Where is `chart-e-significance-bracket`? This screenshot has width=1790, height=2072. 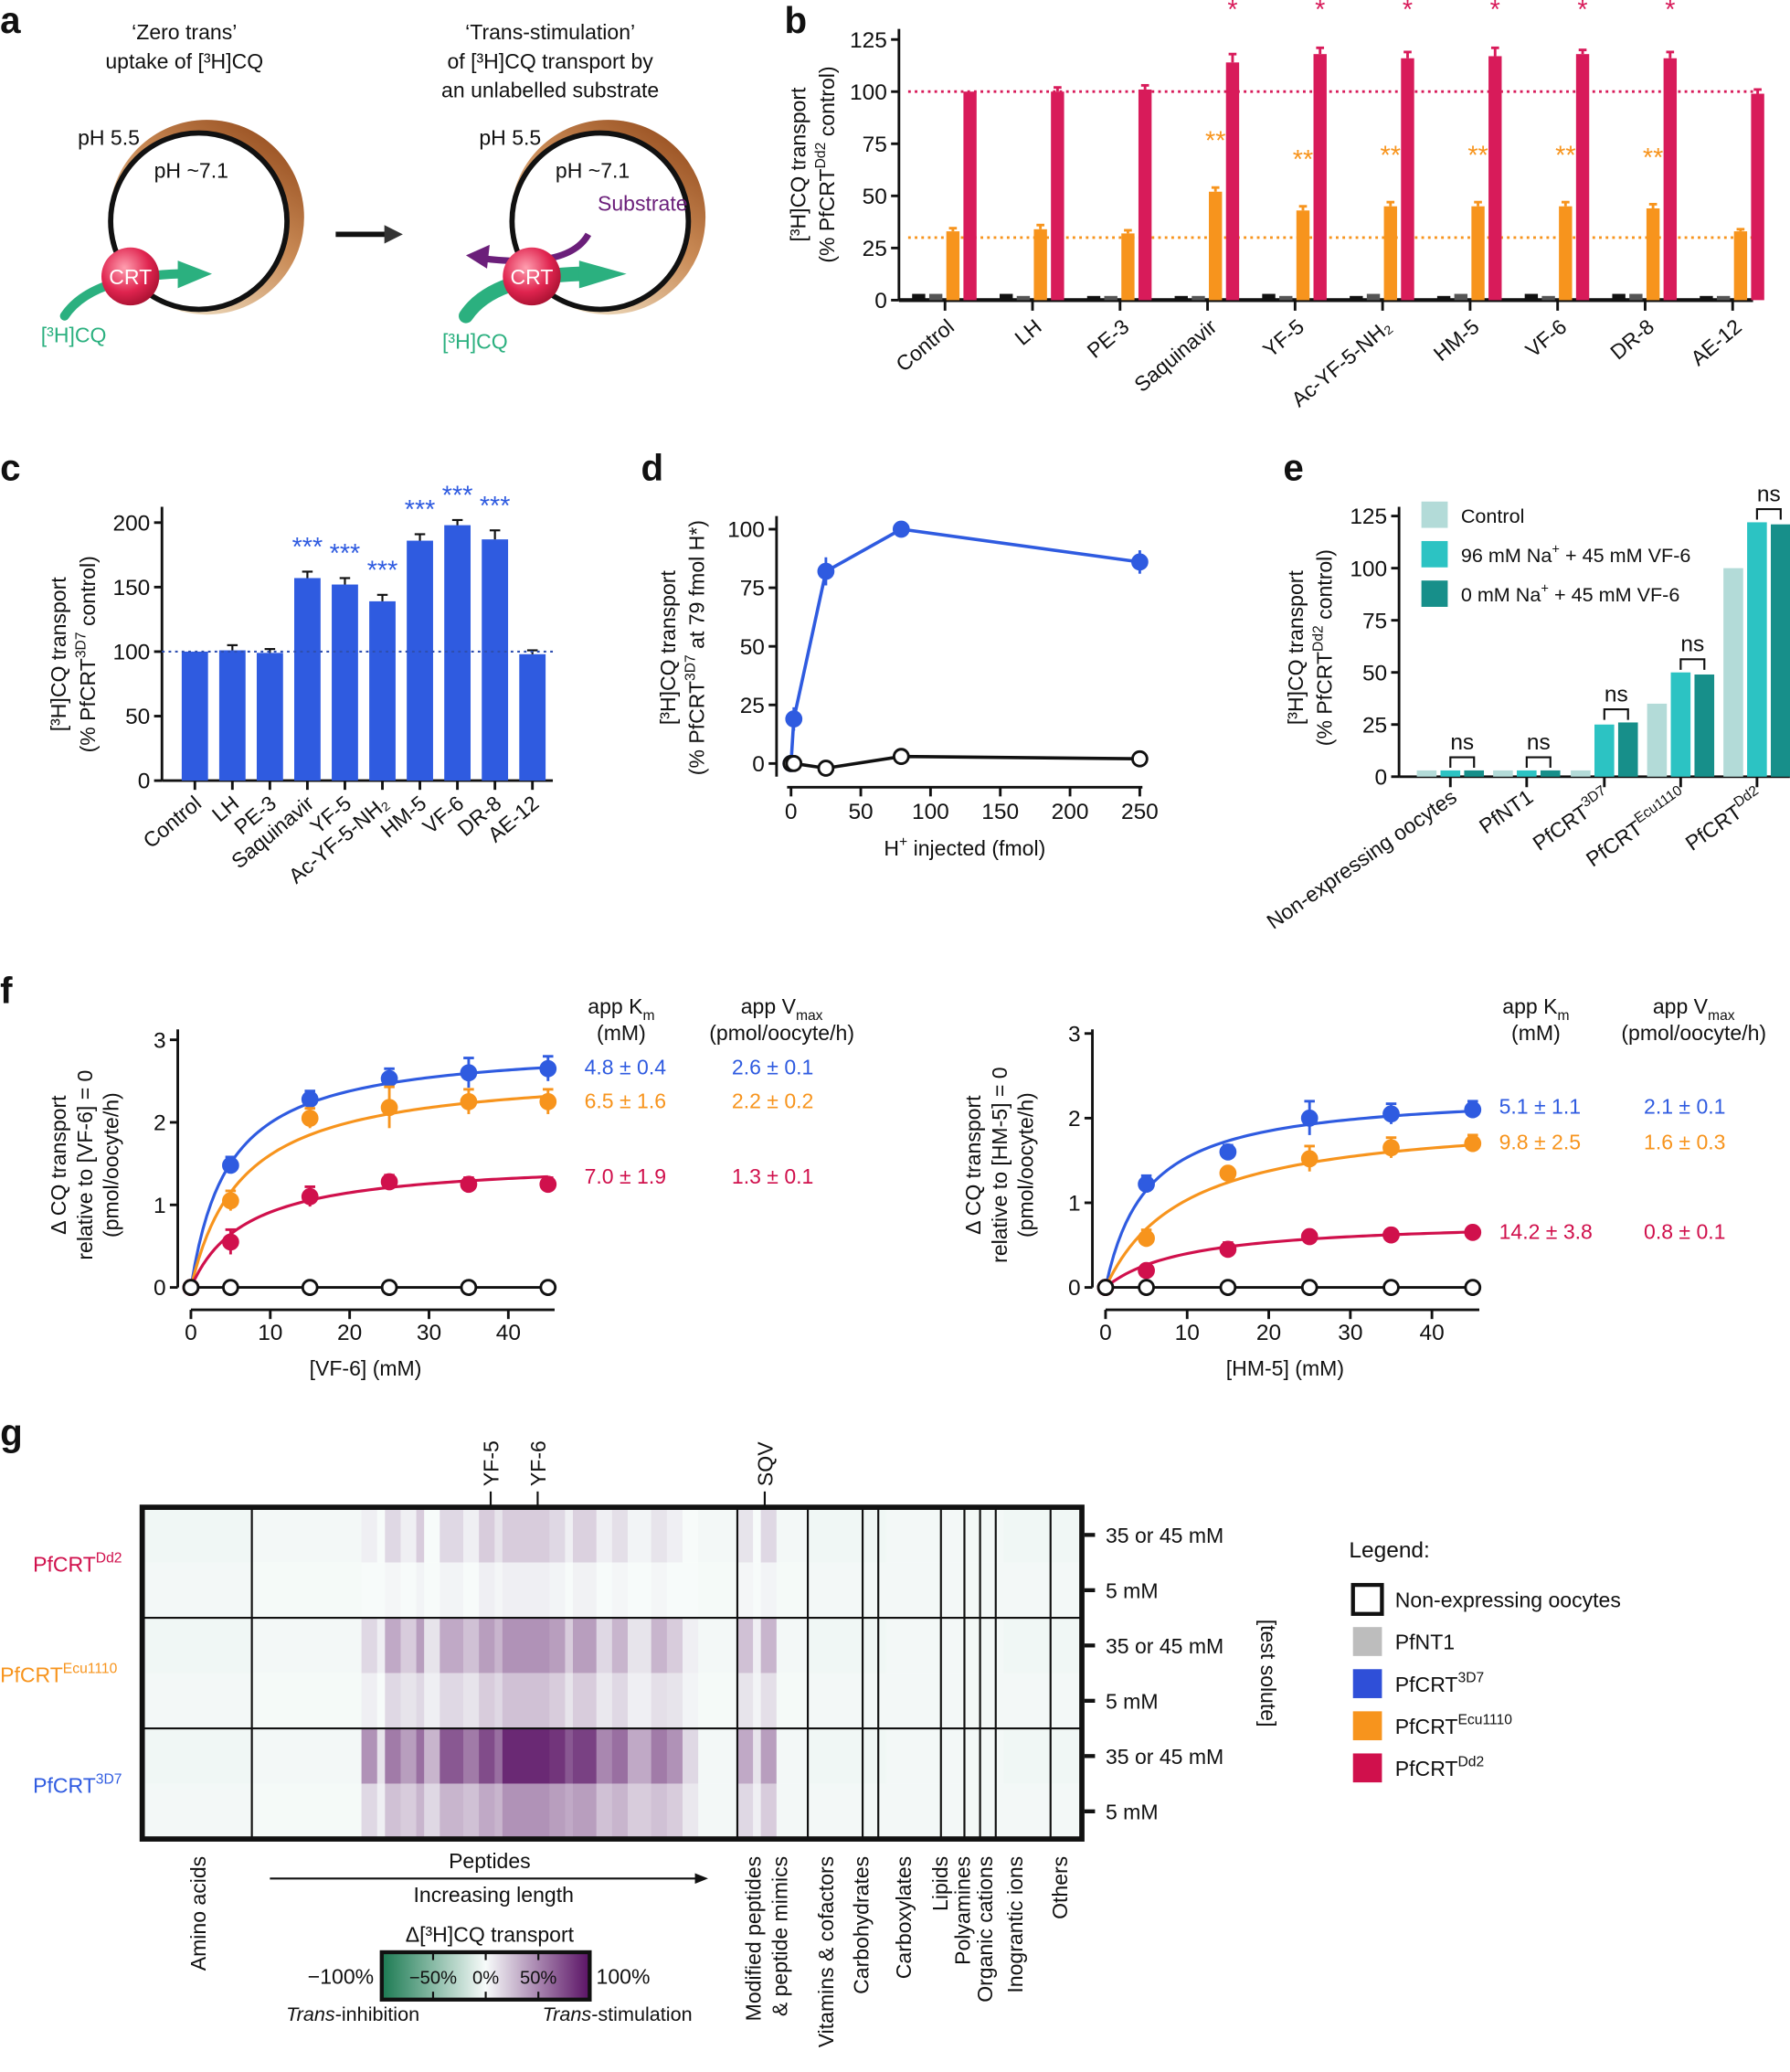
chart-e-significance-bracket is located at coordinates (1769, 513).